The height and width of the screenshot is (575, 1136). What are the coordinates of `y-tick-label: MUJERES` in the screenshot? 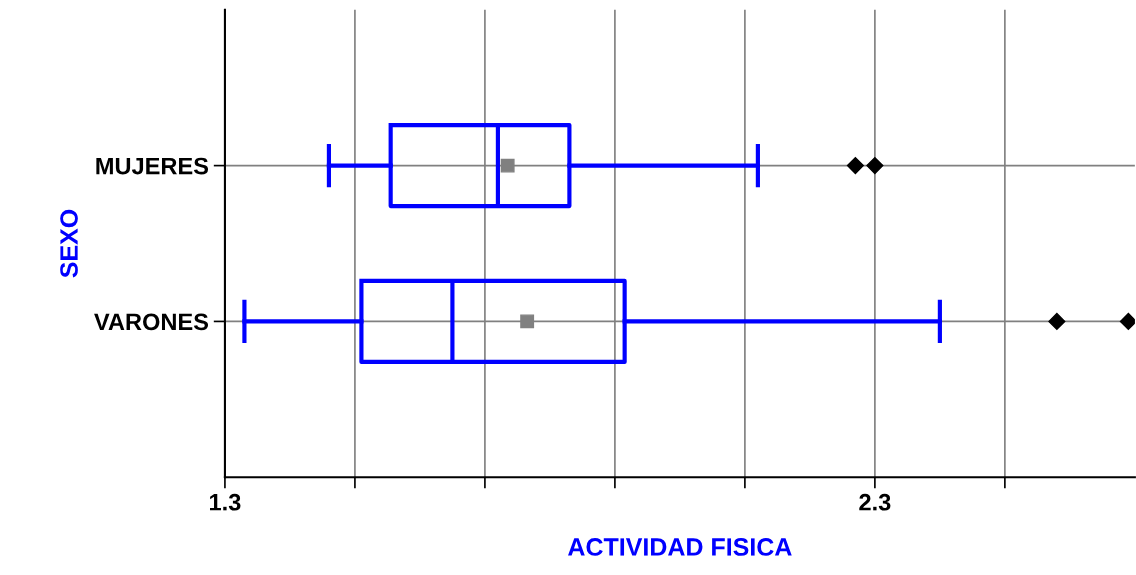 It's located at (152, 166).